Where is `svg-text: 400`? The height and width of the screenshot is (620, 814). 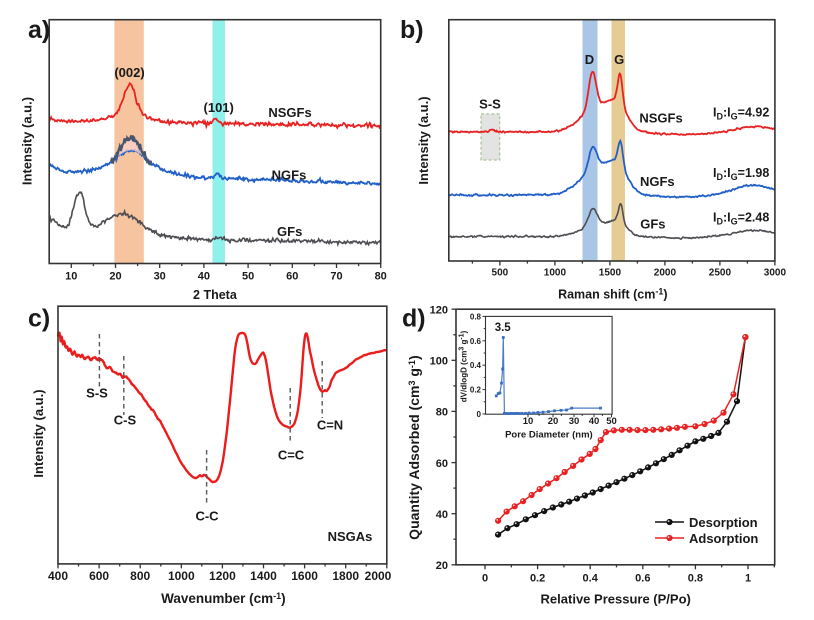 svg-text: 400 is located at coordinates (58, 576).